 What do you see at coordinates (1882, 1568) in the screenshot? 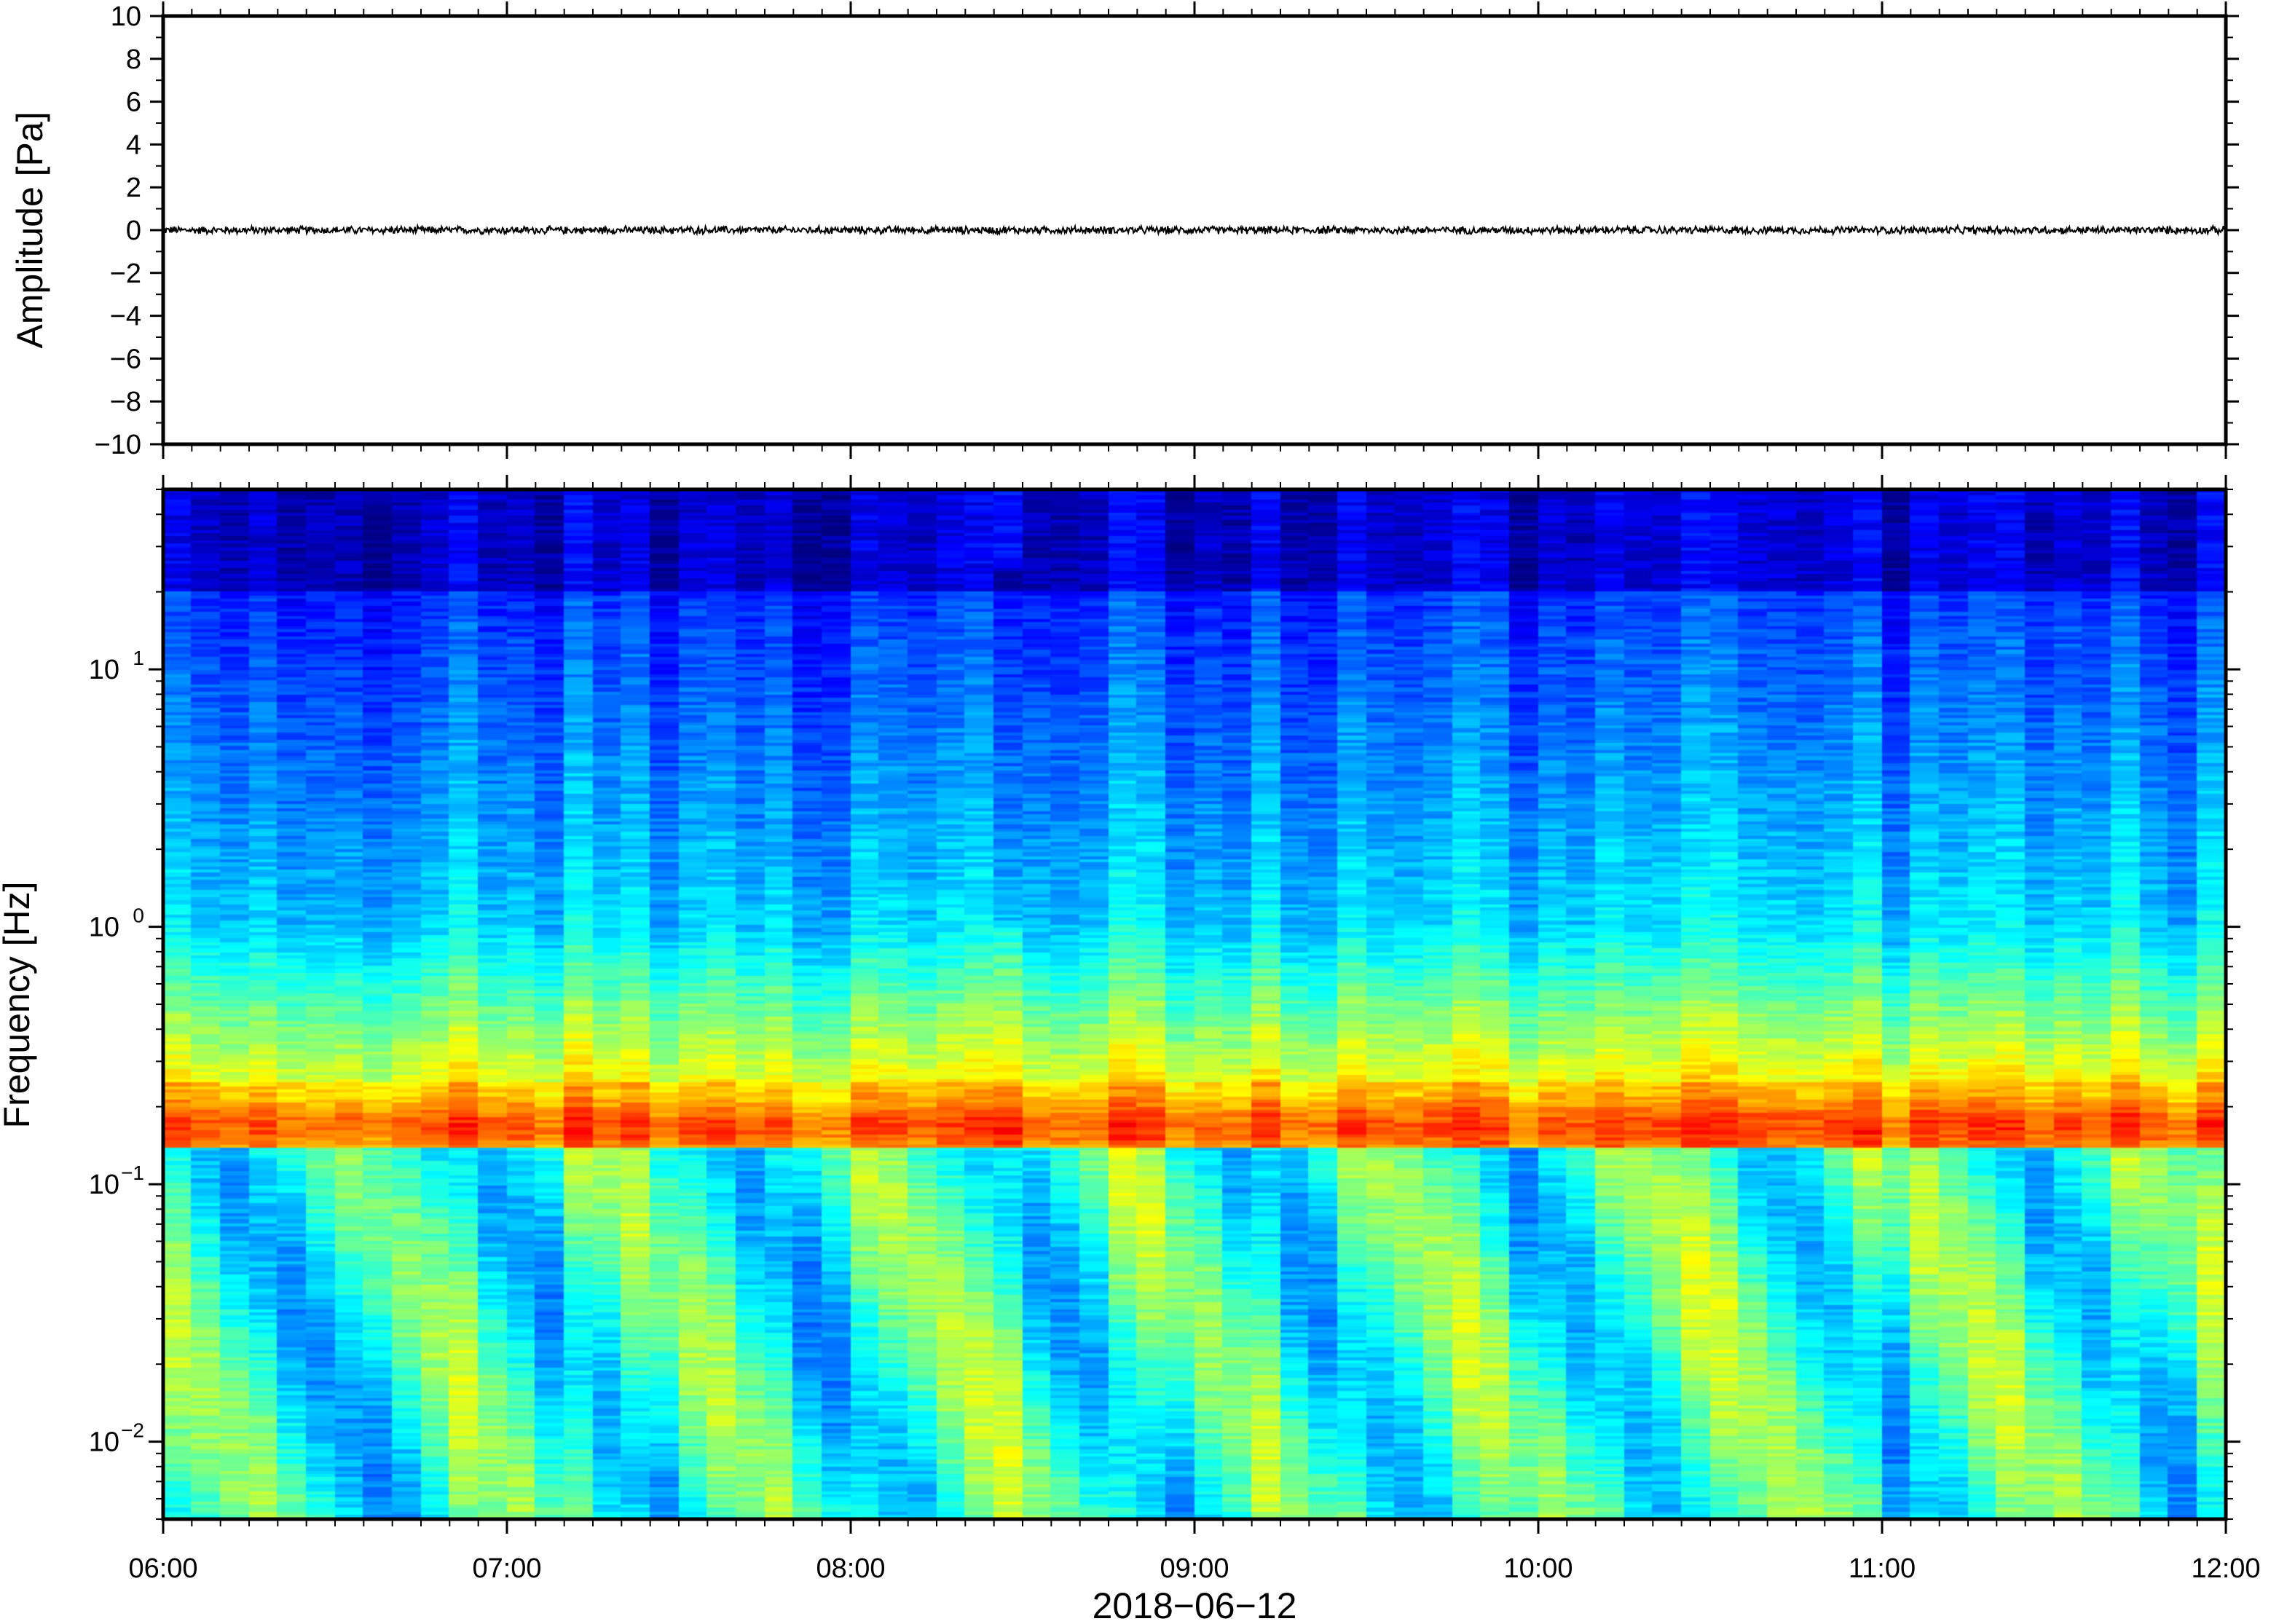
I see `spectrogram-x-tick-label: 11:00` at bounding box center [1882, 1568].